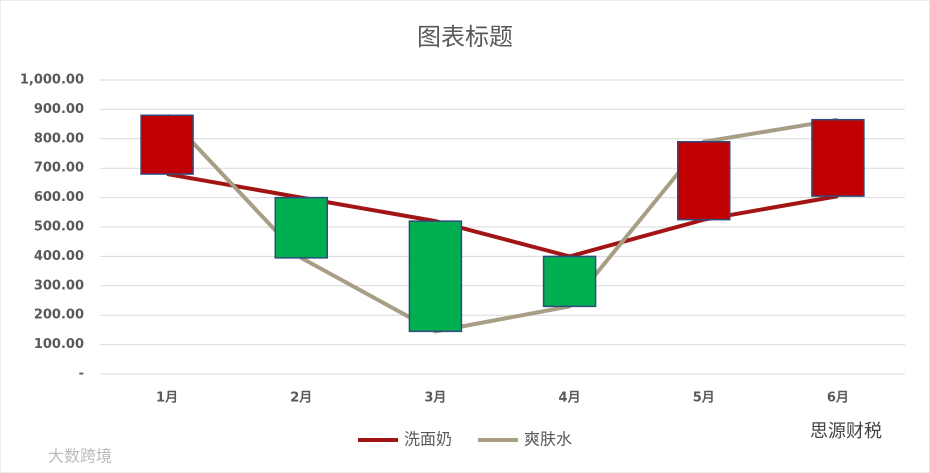  What do you see at coordinates (548, 439) in the screenshot?
I see `legend-label: 爽肤水` at bounding box center [548, 439].